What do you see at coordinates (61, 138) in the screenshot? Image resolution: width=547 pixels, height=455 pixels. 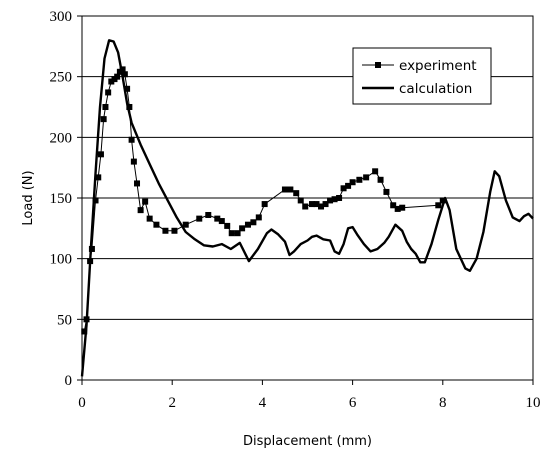 I see `y-tick-label-4: 200` at bounding box center [61, 138].